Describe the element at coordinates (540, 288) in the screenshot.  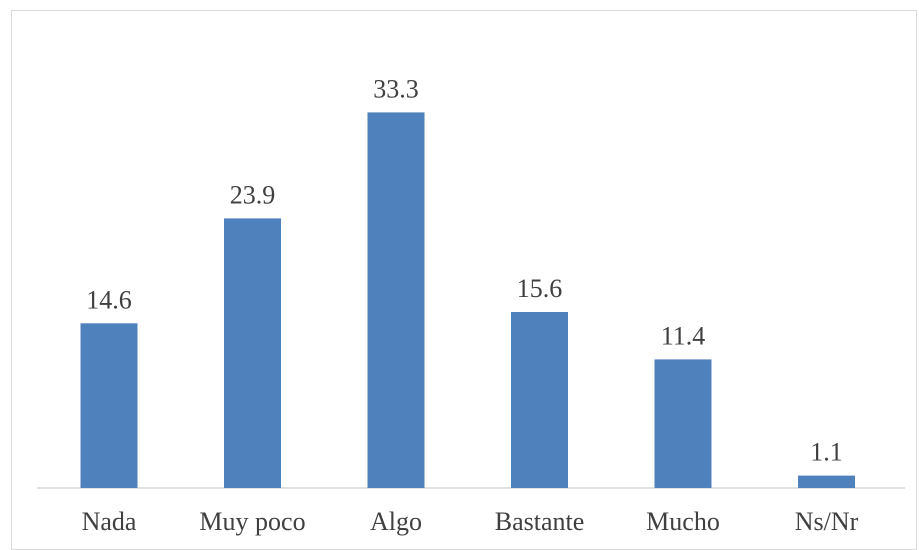
I see `data-label: 15.6` at that location.